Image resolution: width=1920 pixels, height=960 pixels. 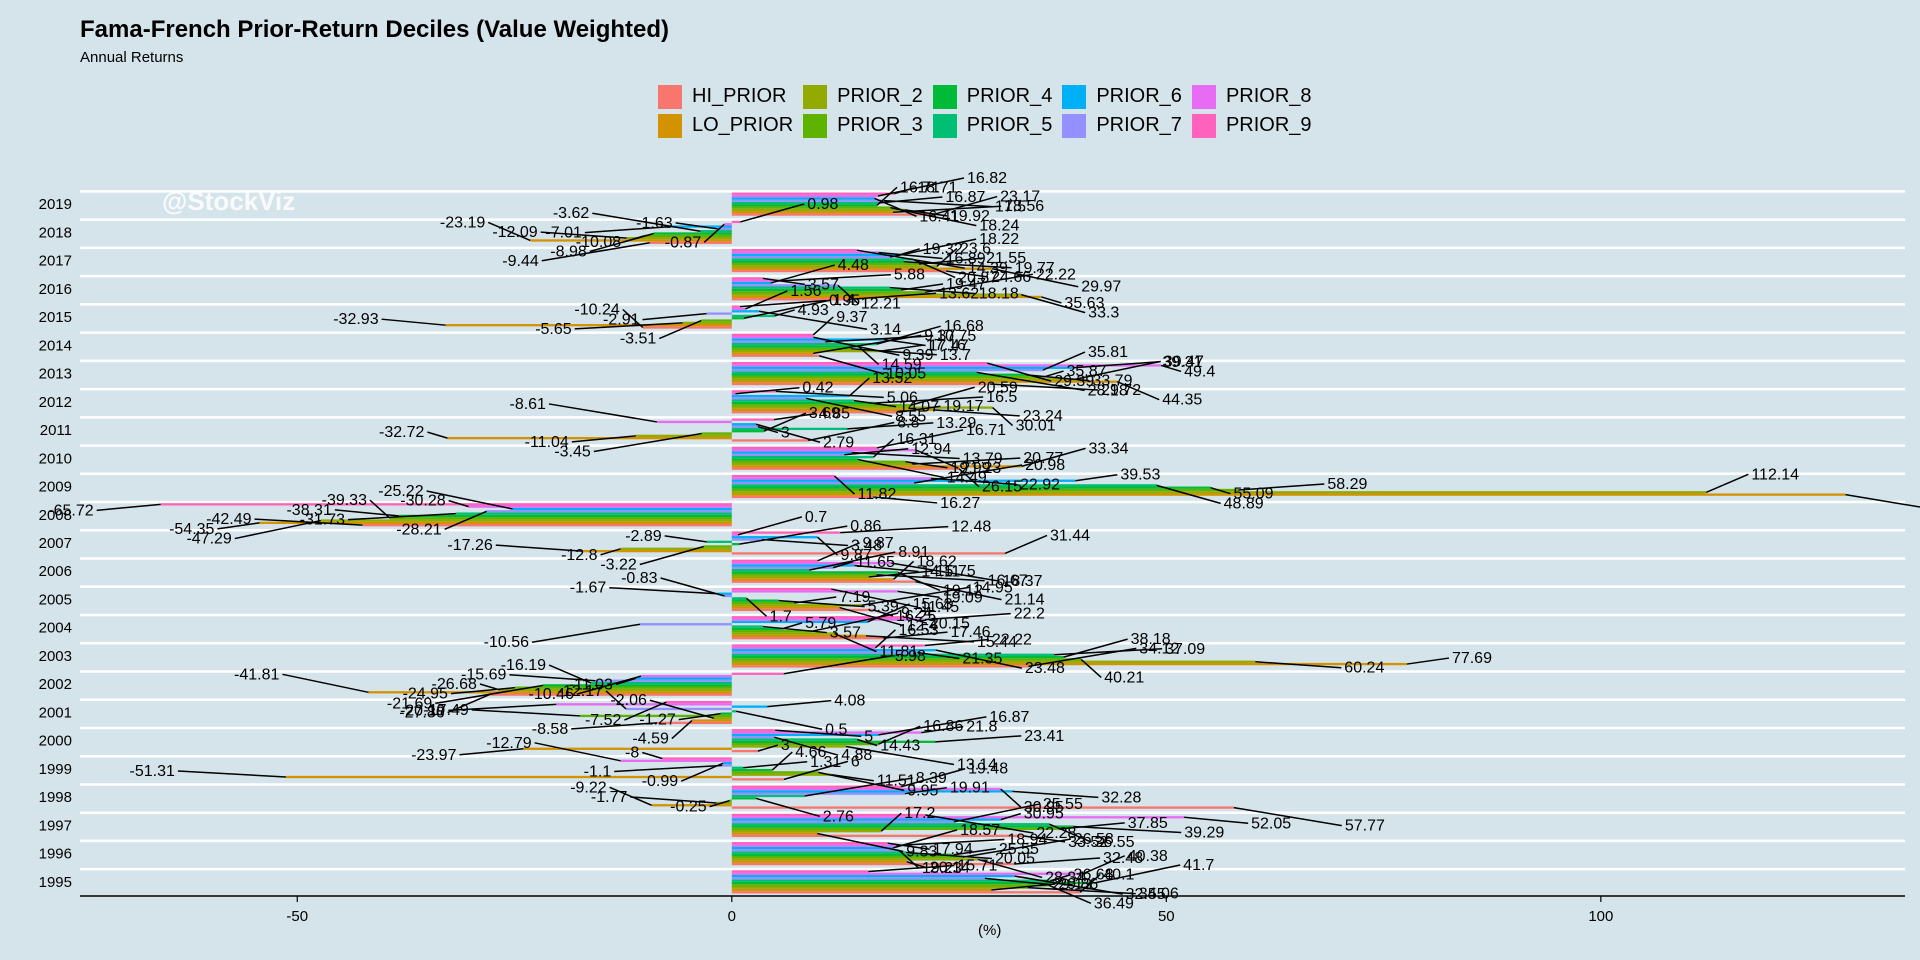 What do you see at coordinates (725, 125) in the screenshot?
I see `legend-item: LO_PRIOR` at bounding box center [725, 125].